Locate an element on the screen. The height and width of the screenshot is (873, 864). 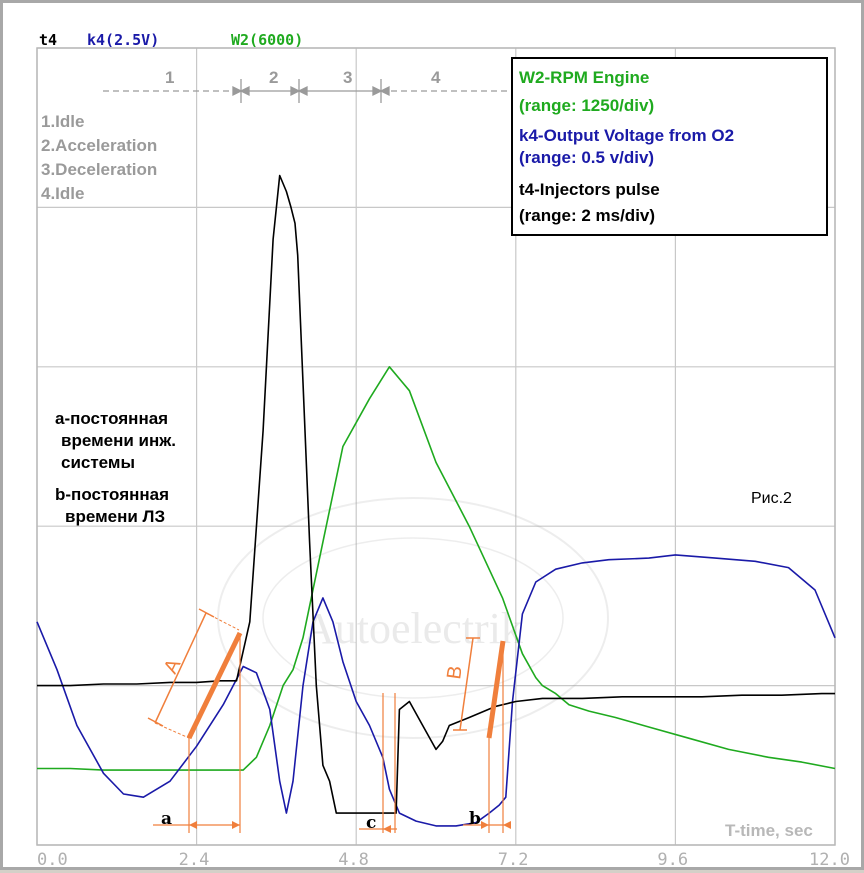
x-tick-label: 0.0 is located at coordinates (52, 860).